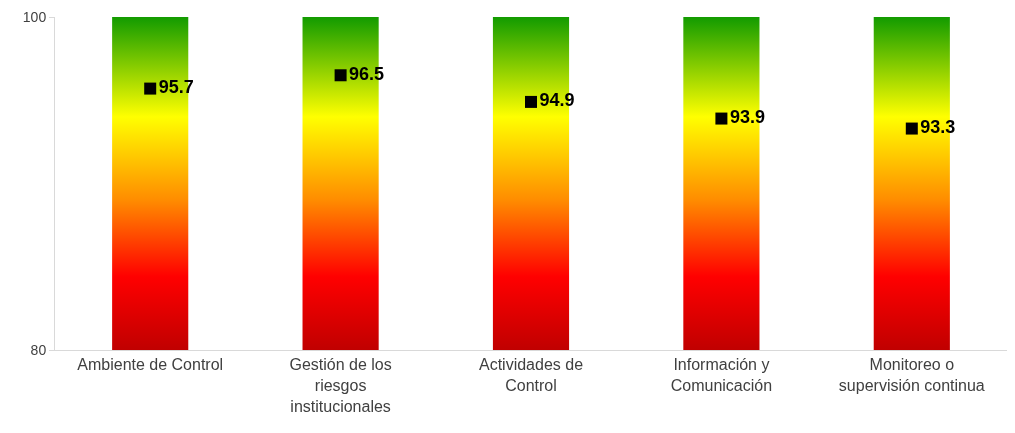 Image resolution: width=1015 pixels, height=433 pixels. Describe the element at coordinates (38, 349) in the screenshot. I see `y-tick-label: 80` at that location.